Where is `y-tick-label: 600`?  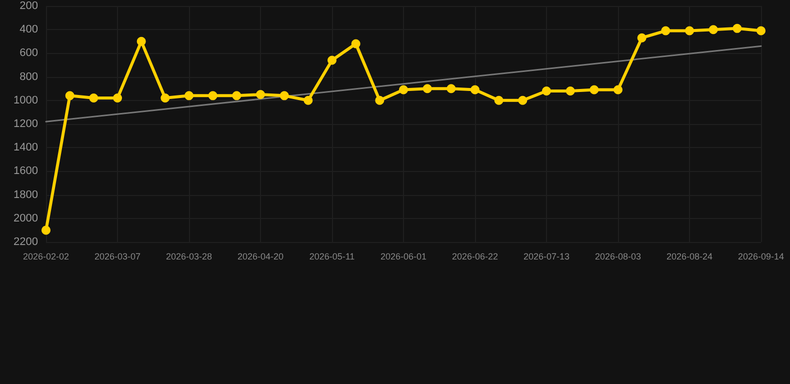
y-tick-label: 600 is located at coordinates (29, 53).